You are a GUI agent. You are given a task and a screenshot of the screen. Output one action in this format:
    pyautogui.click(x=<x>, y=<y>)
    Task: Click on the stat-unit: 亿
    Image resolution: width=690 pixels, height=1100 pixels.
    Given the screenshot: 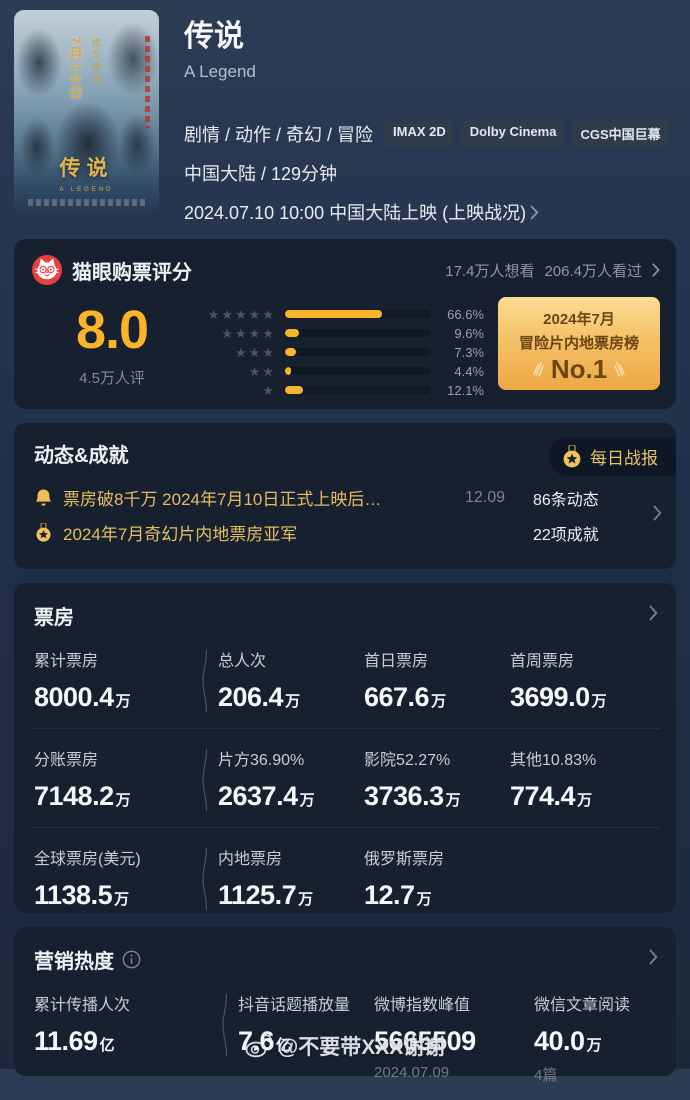 What is the action you would take?
    pyautogui.click(x=284, y=1045)
    